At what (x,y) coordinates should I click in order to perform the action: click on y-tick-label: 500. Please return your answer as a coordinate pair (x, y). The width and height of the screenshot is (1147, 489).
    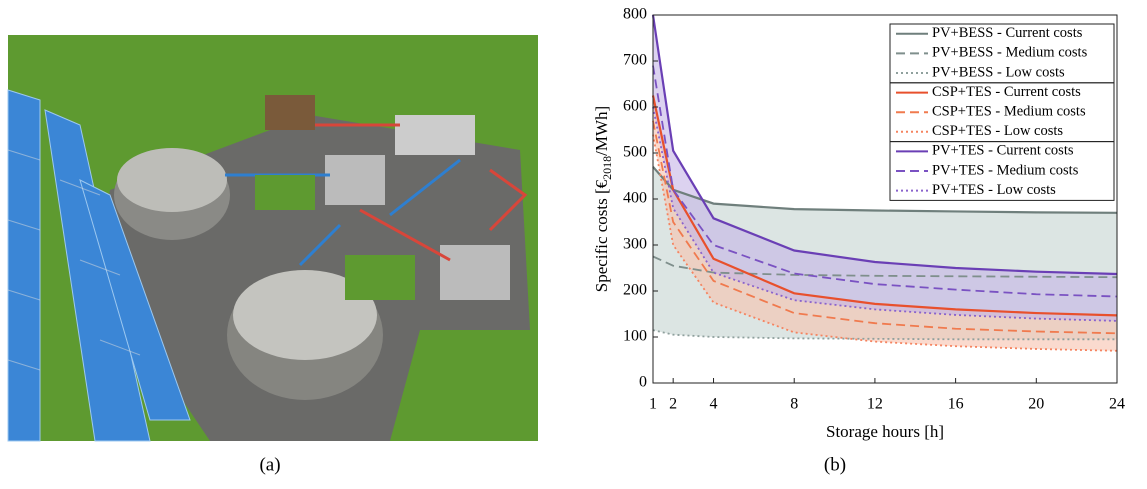
    Looking at the image, I should click on (635, 152).